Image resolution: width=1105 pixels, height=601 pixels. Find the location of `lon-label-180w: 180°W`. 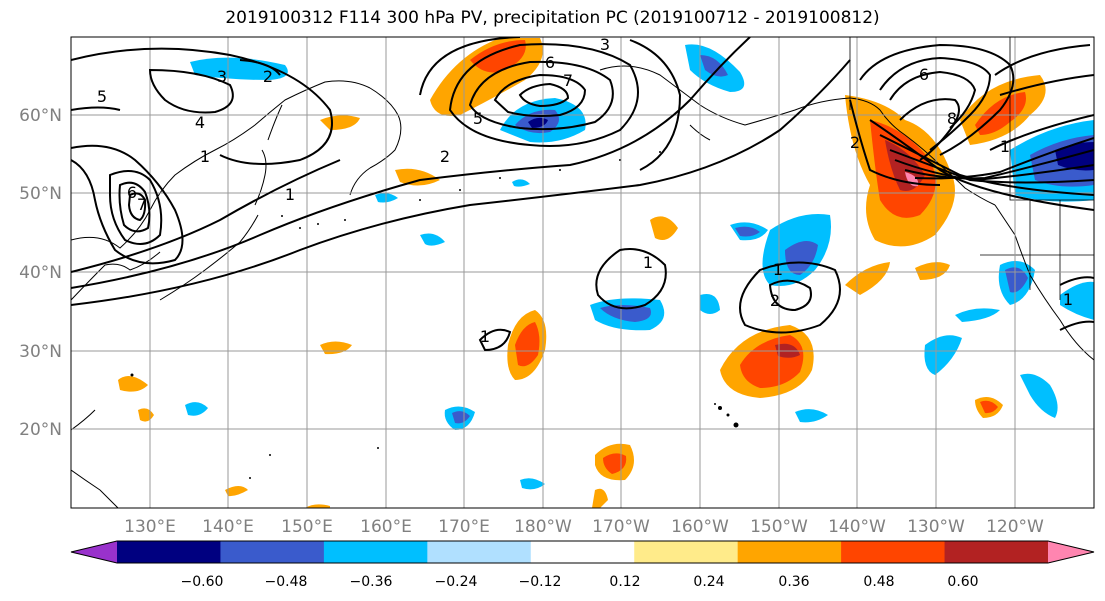

lon-label-180w: 180°W is located at coordinates (543, 527).